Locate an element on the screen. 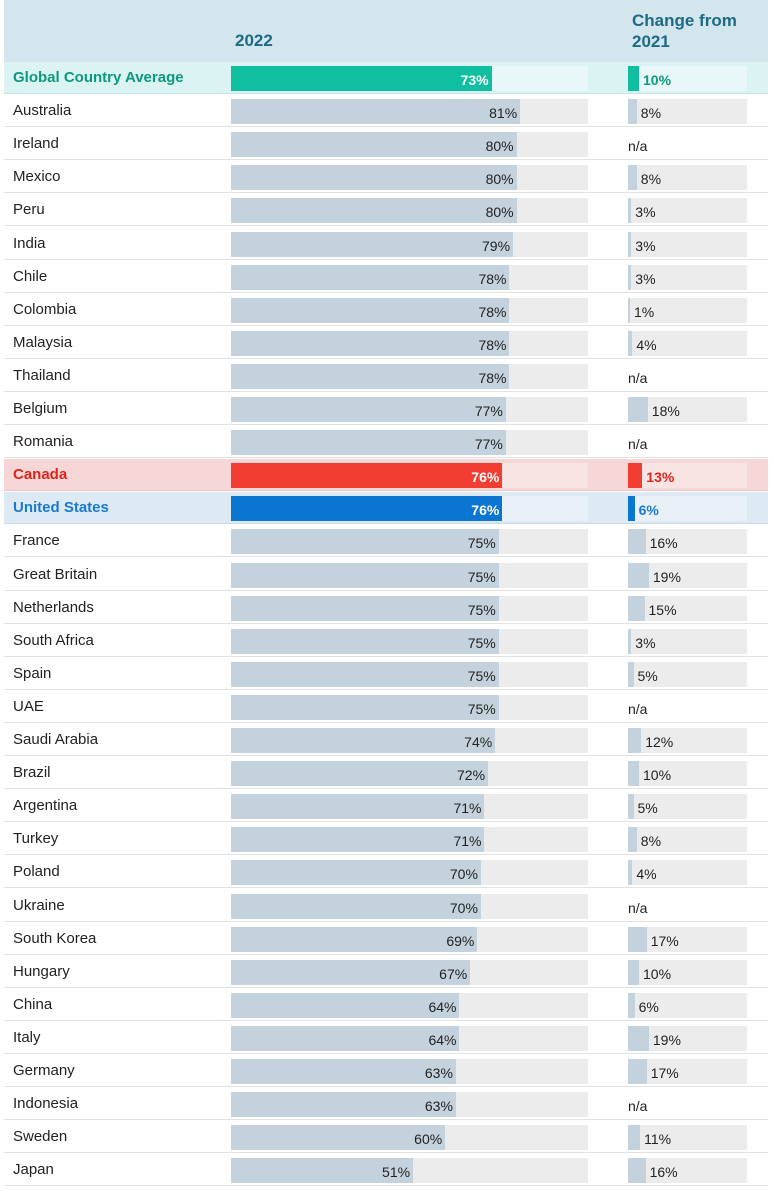 The width and height of the screenshot is (774, 1200). table-row: Spain 75% 5% is located at coordinates (386, 674).